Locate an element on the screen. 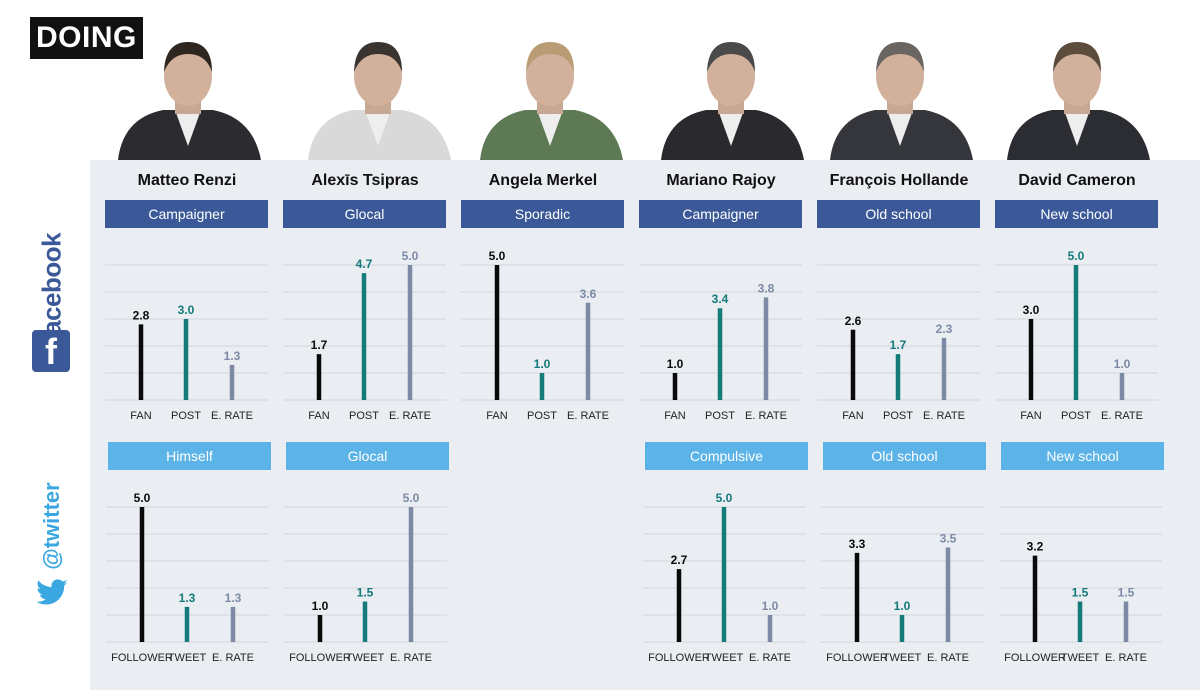 The width and height of the screenshot is (1200, 690). portrait-francois-hollande is located at coordinates (901, 101).